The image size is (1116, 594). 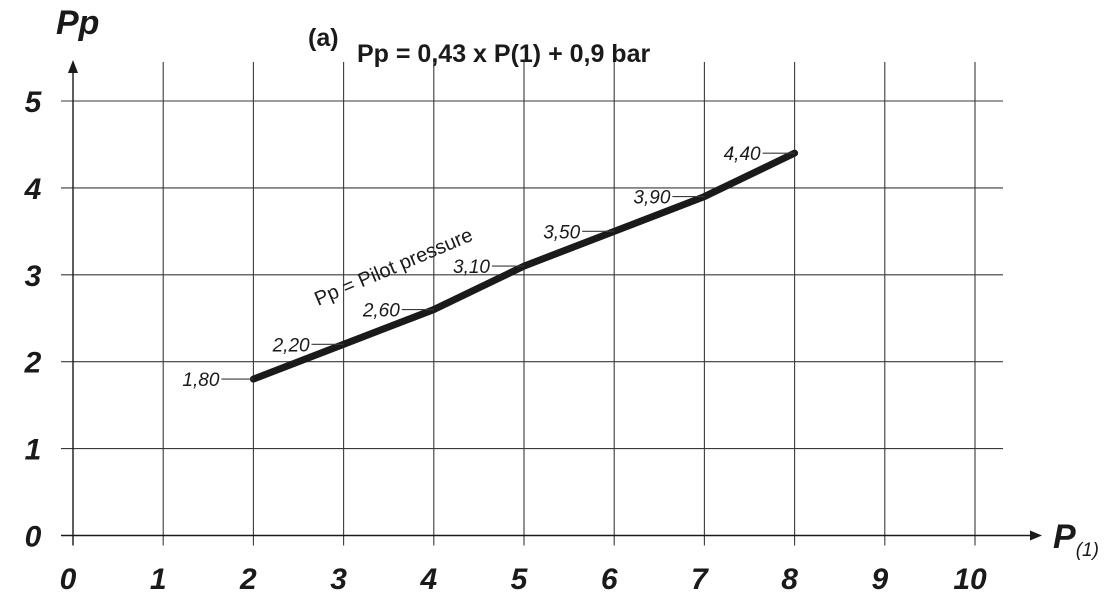 I want to click on x-tick-labels: 0 1 2 3 4 5 6 7 8 9 10, so click(x=523, y=578).